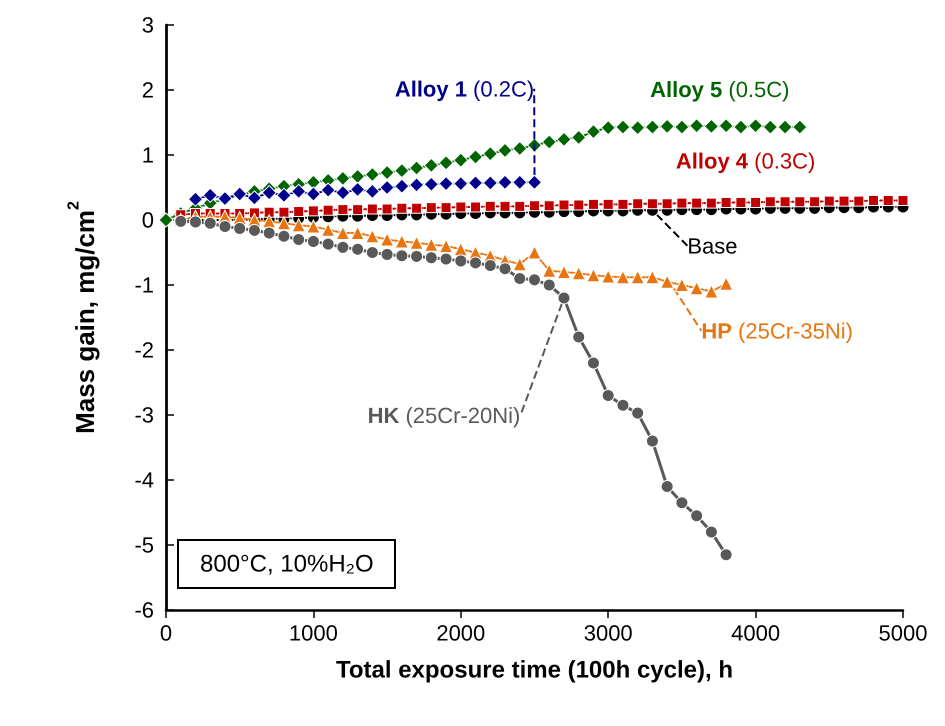  What do you see at coordinates (83, 317) in the screenshot?
I see `y-axis-title: Mass gain, mg/cm2` at bounding box center [83, 317].